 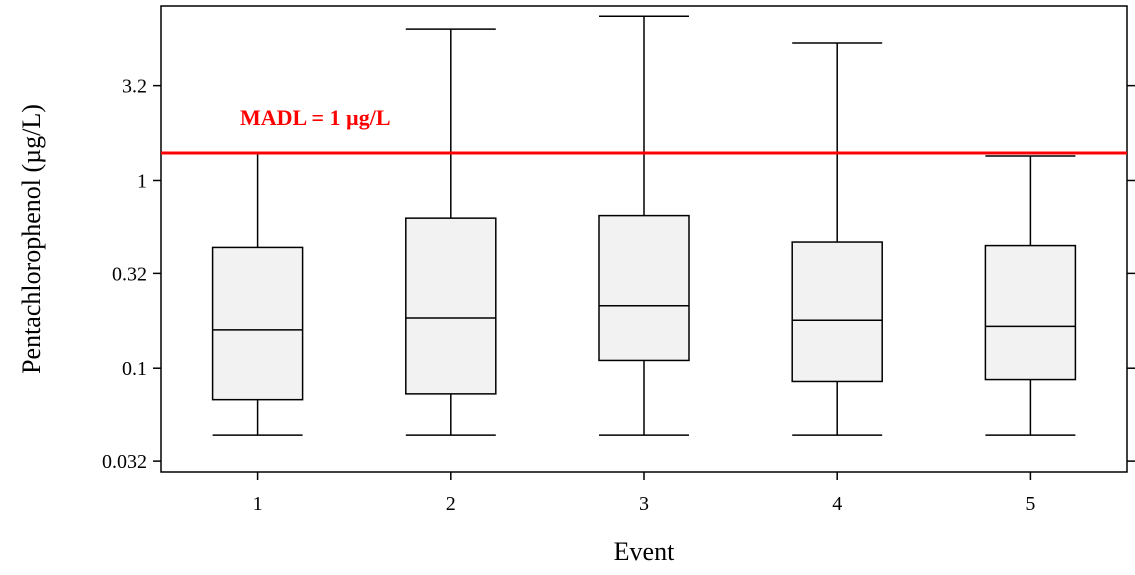 I want to click on y-tick-label: 0.032, so click(x=124, y=462).